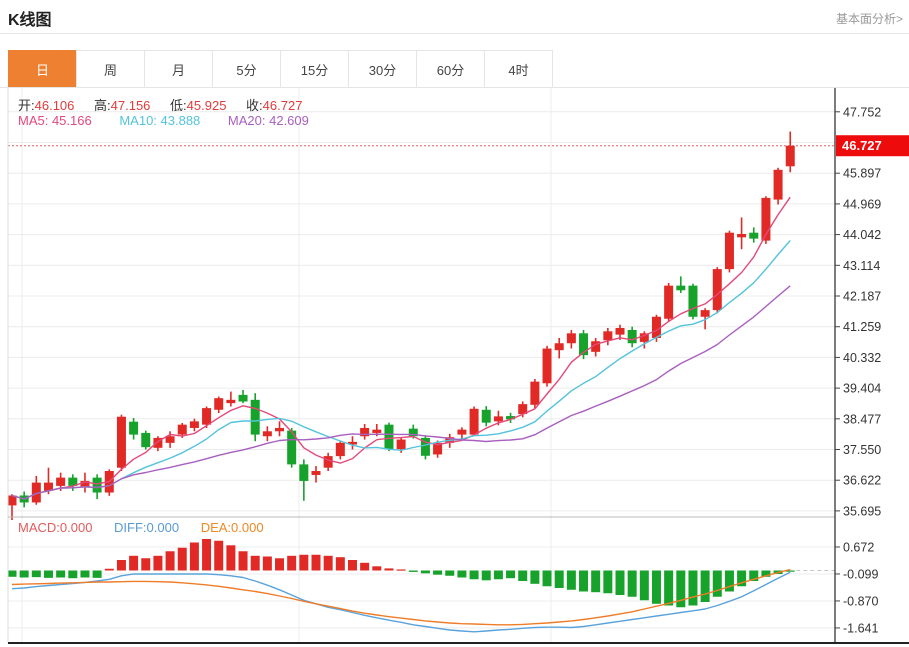  I want to click on tab-60min: 60分, so click(450, 69).